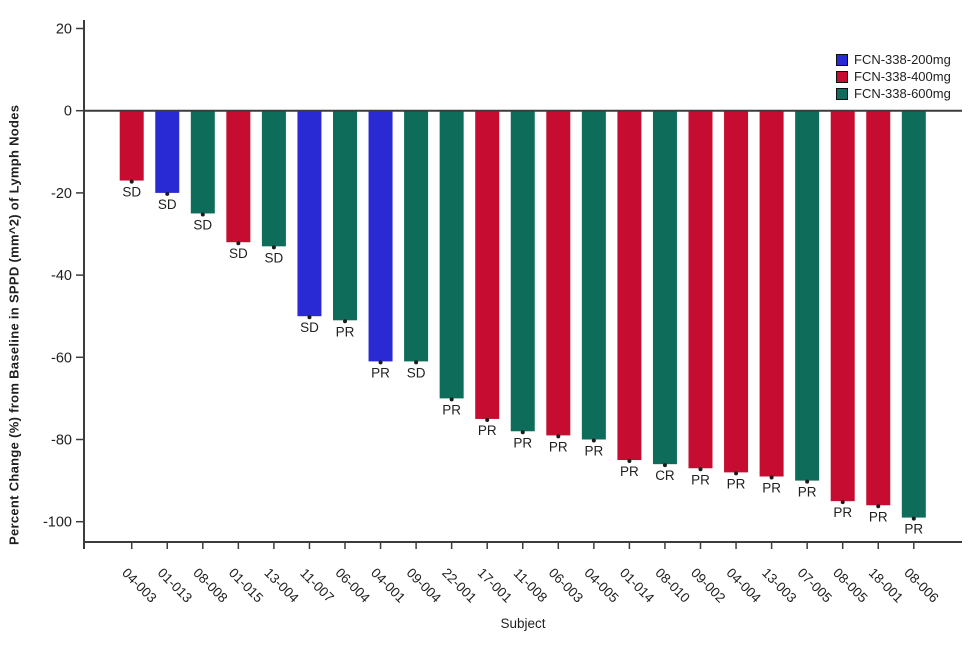 Image resolution: width=974 pixels, height=650 pixels. I want to click on x-tick-label-06-004: 06-004, so click(352, 585).